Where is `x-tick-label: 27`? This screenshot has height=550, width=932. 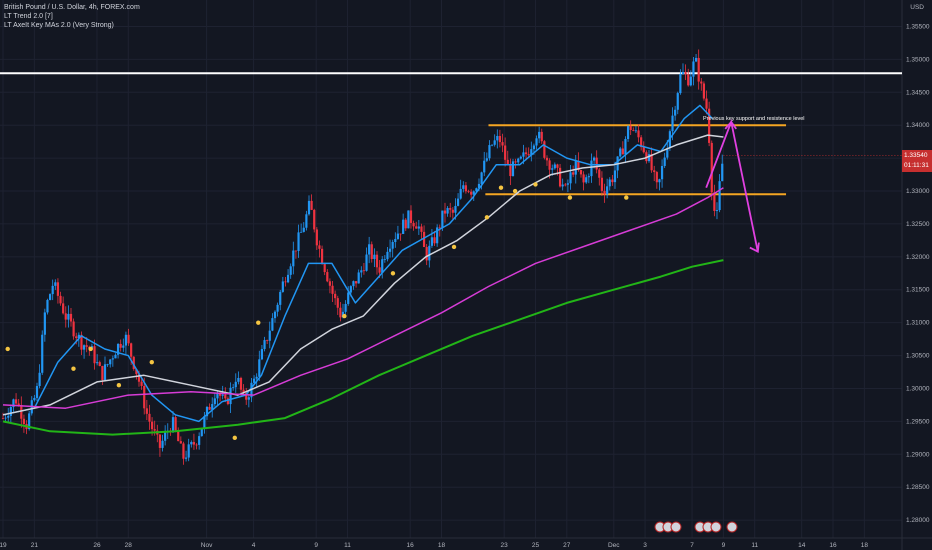
x-tick-label: 27 is located at coordinates (567, 545).